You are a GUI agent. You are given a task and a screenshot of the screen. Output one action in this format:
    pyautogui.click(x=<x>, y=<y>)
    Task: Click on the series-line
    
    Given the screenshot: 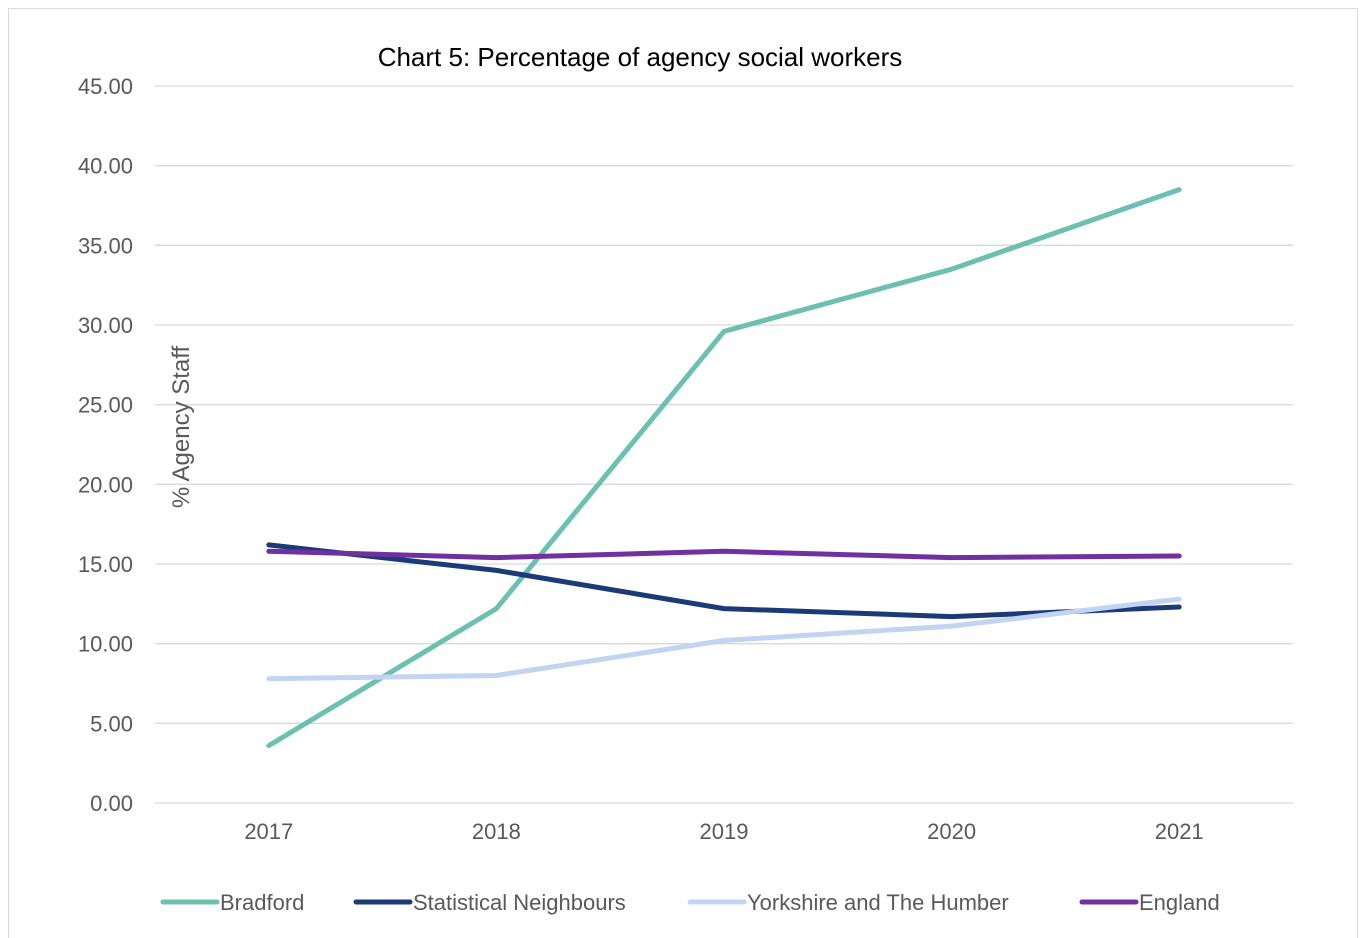 What is the action you would take?
    pyautogui.click(x=724, y=554)
    